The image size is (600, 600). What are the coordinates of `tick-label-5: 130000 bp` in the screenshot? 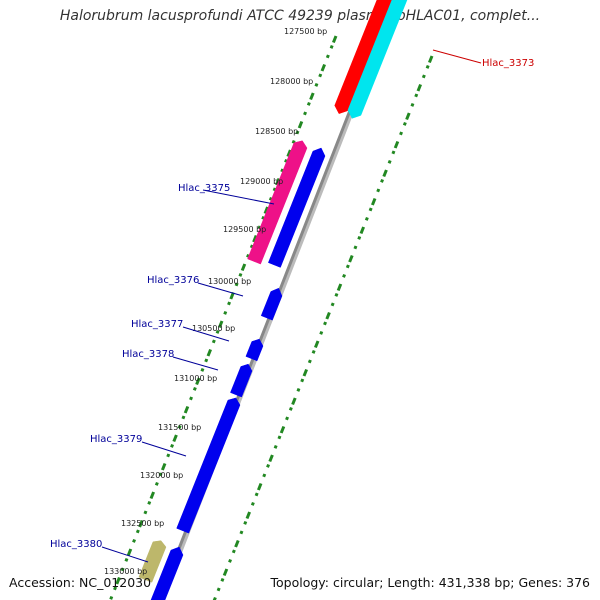 It's located at (229, 281).